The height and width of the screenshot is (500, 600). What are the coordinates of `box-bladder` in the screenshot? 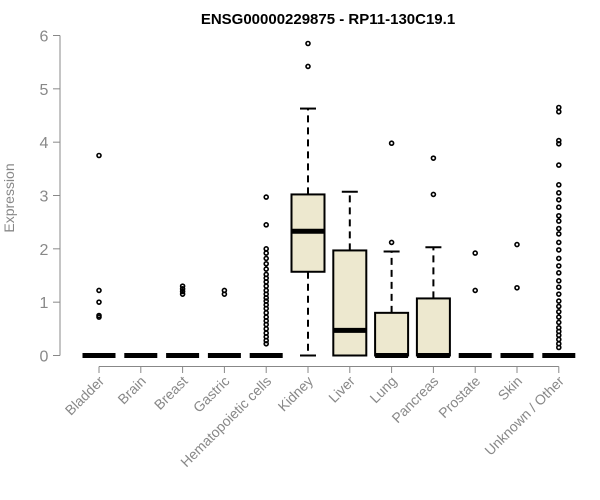 It's located at (99, 255).